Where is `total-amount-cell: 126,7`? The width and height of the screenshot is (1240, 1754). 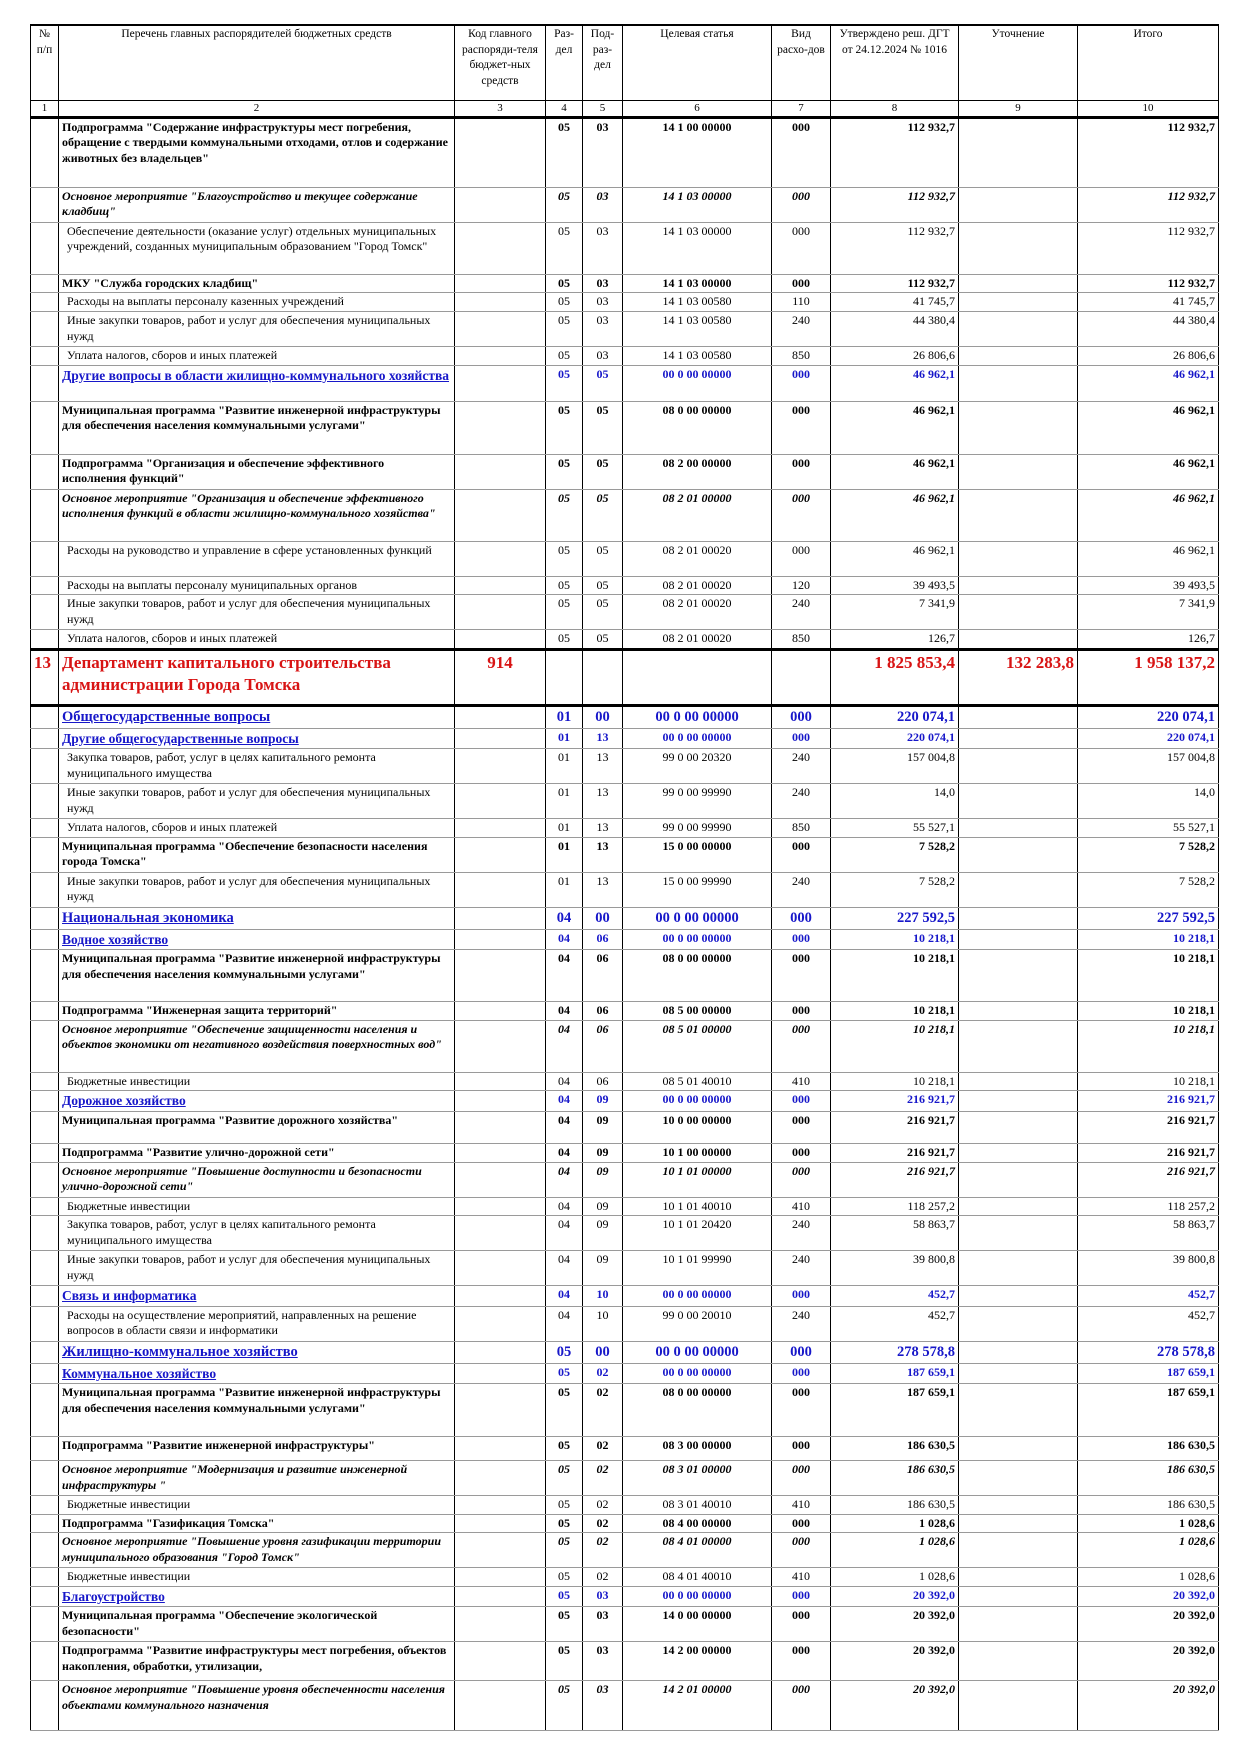
total-amount-cell: 126,7 is located at coordinates (1148, 639).